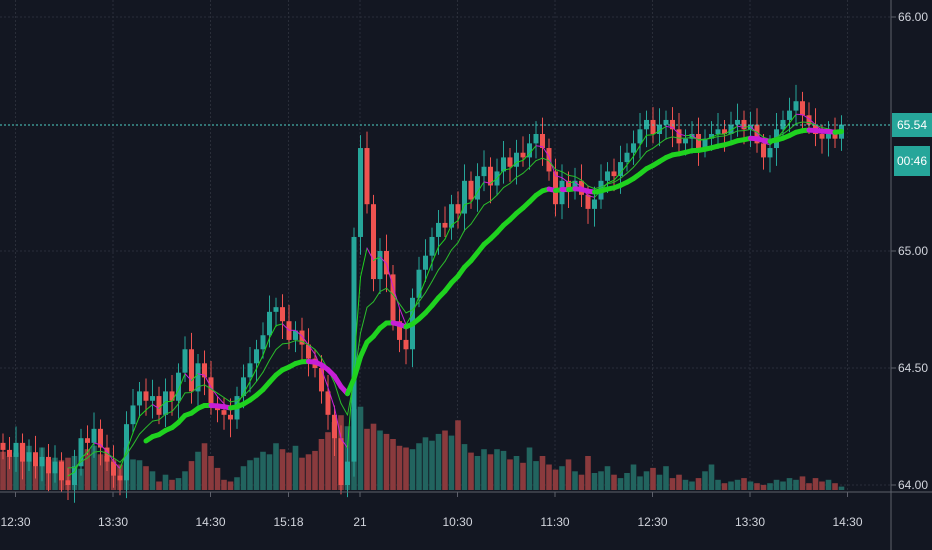 The image size is (932, 550). I want to click on price-axis: 66.00 65.00 64.50 64.00, so click(909, 251).